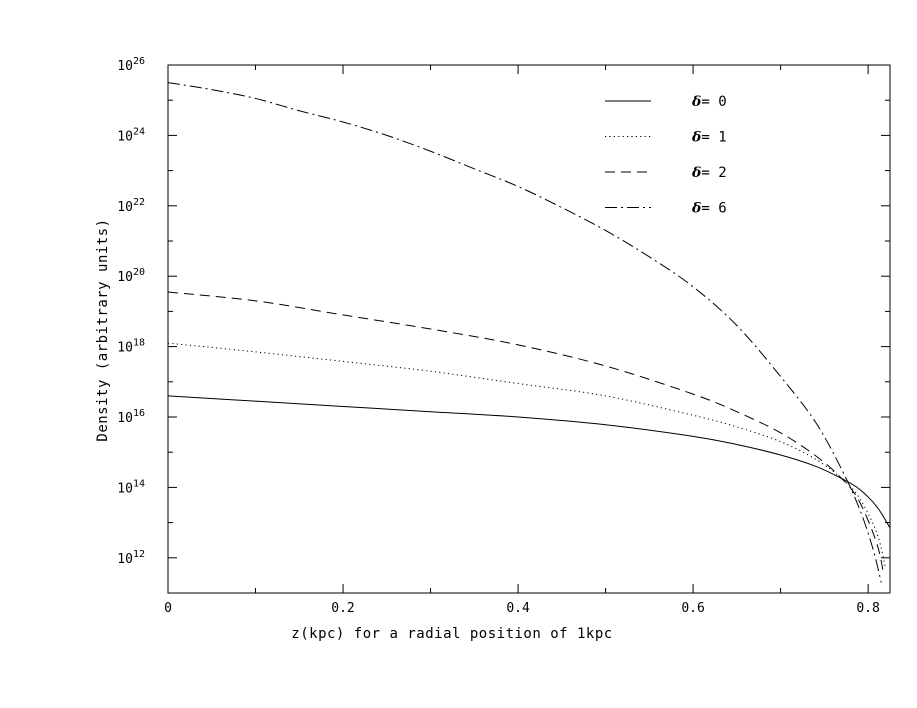 Image resolution: width=917 pixels, height=708 pixels. I want to click on y-tick-label: 1012, so click(131, 558).